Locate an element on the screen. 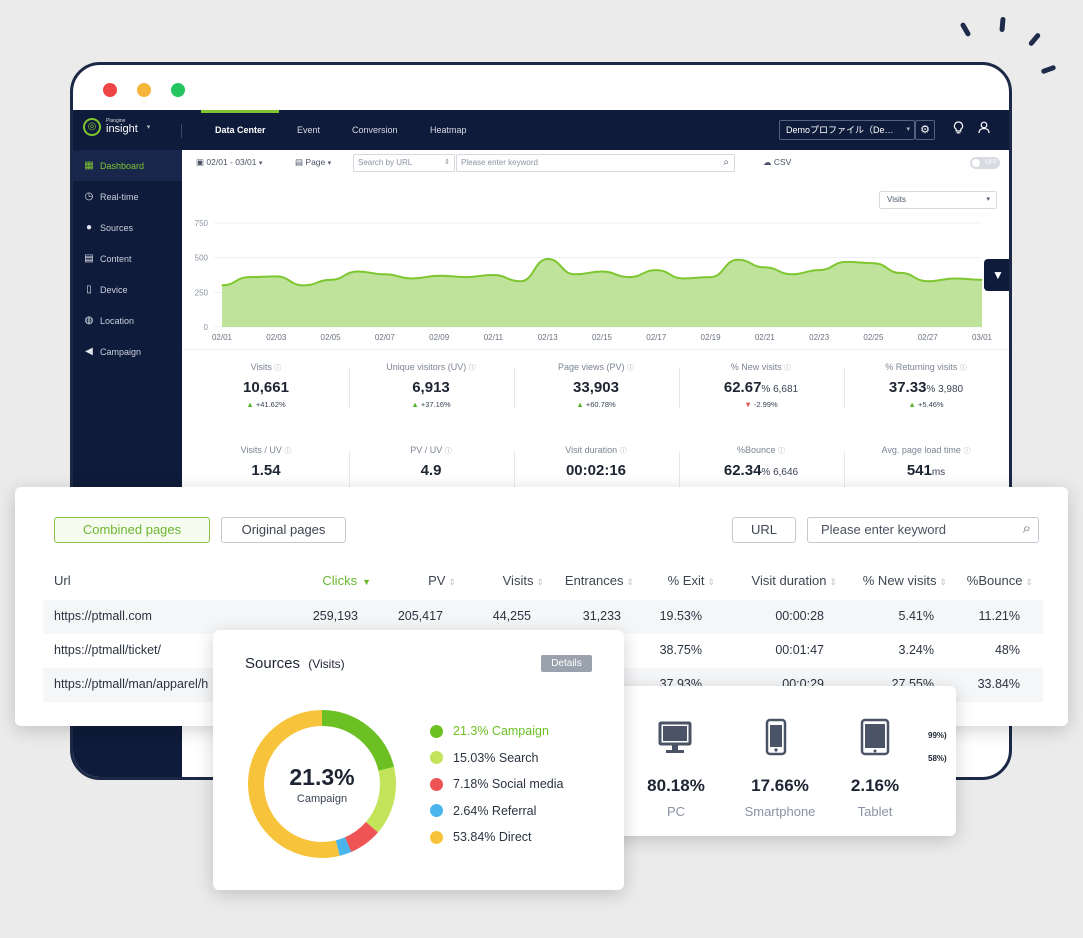 This screenshot has height=938, width=1083. profile-select: Demoプロファイル（De… ▾ is located at coordinates (847, 130).